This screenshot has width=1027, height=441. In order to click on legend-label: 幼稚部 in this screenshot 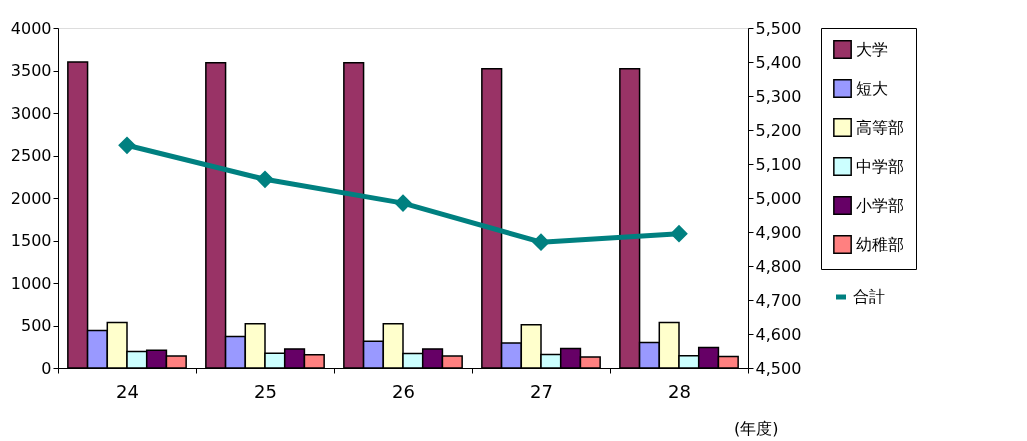, I will do `click(880, 244)`.